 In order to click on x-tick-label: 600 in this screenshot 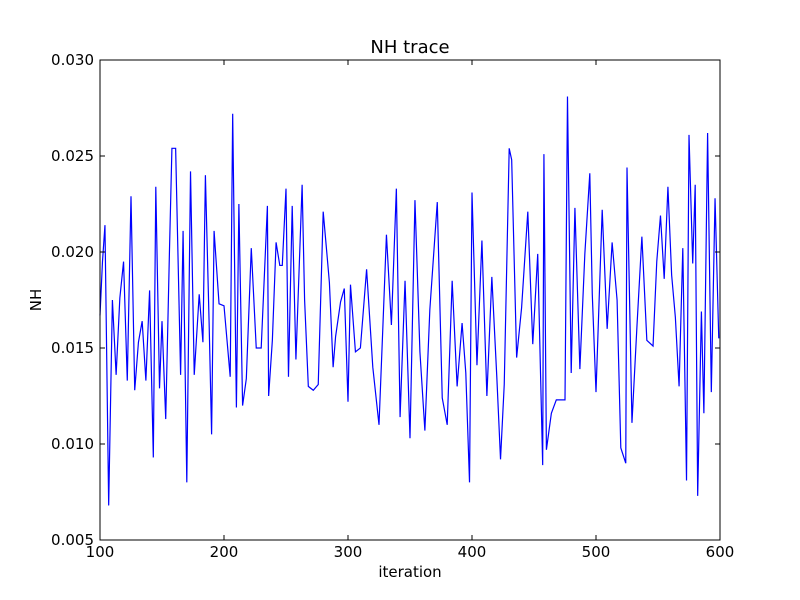, I will do `click(720, 552)`.